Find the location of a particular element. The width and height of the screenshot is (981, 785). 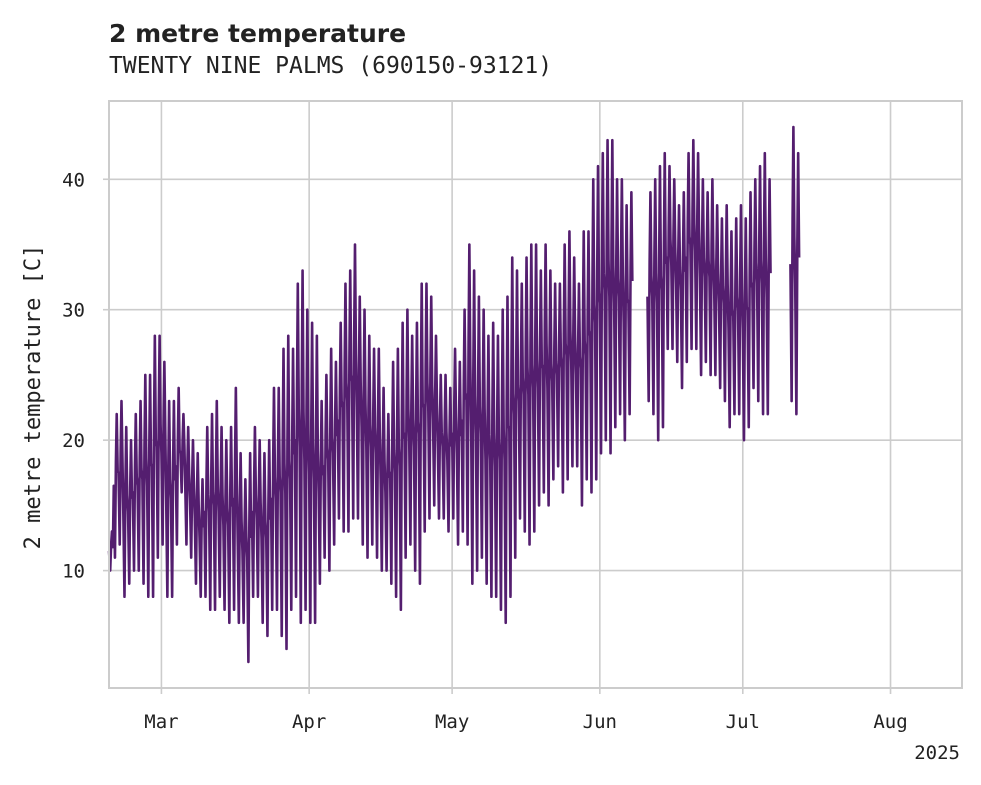

x-tick-label: Jul is located at coordinates (743, 722).